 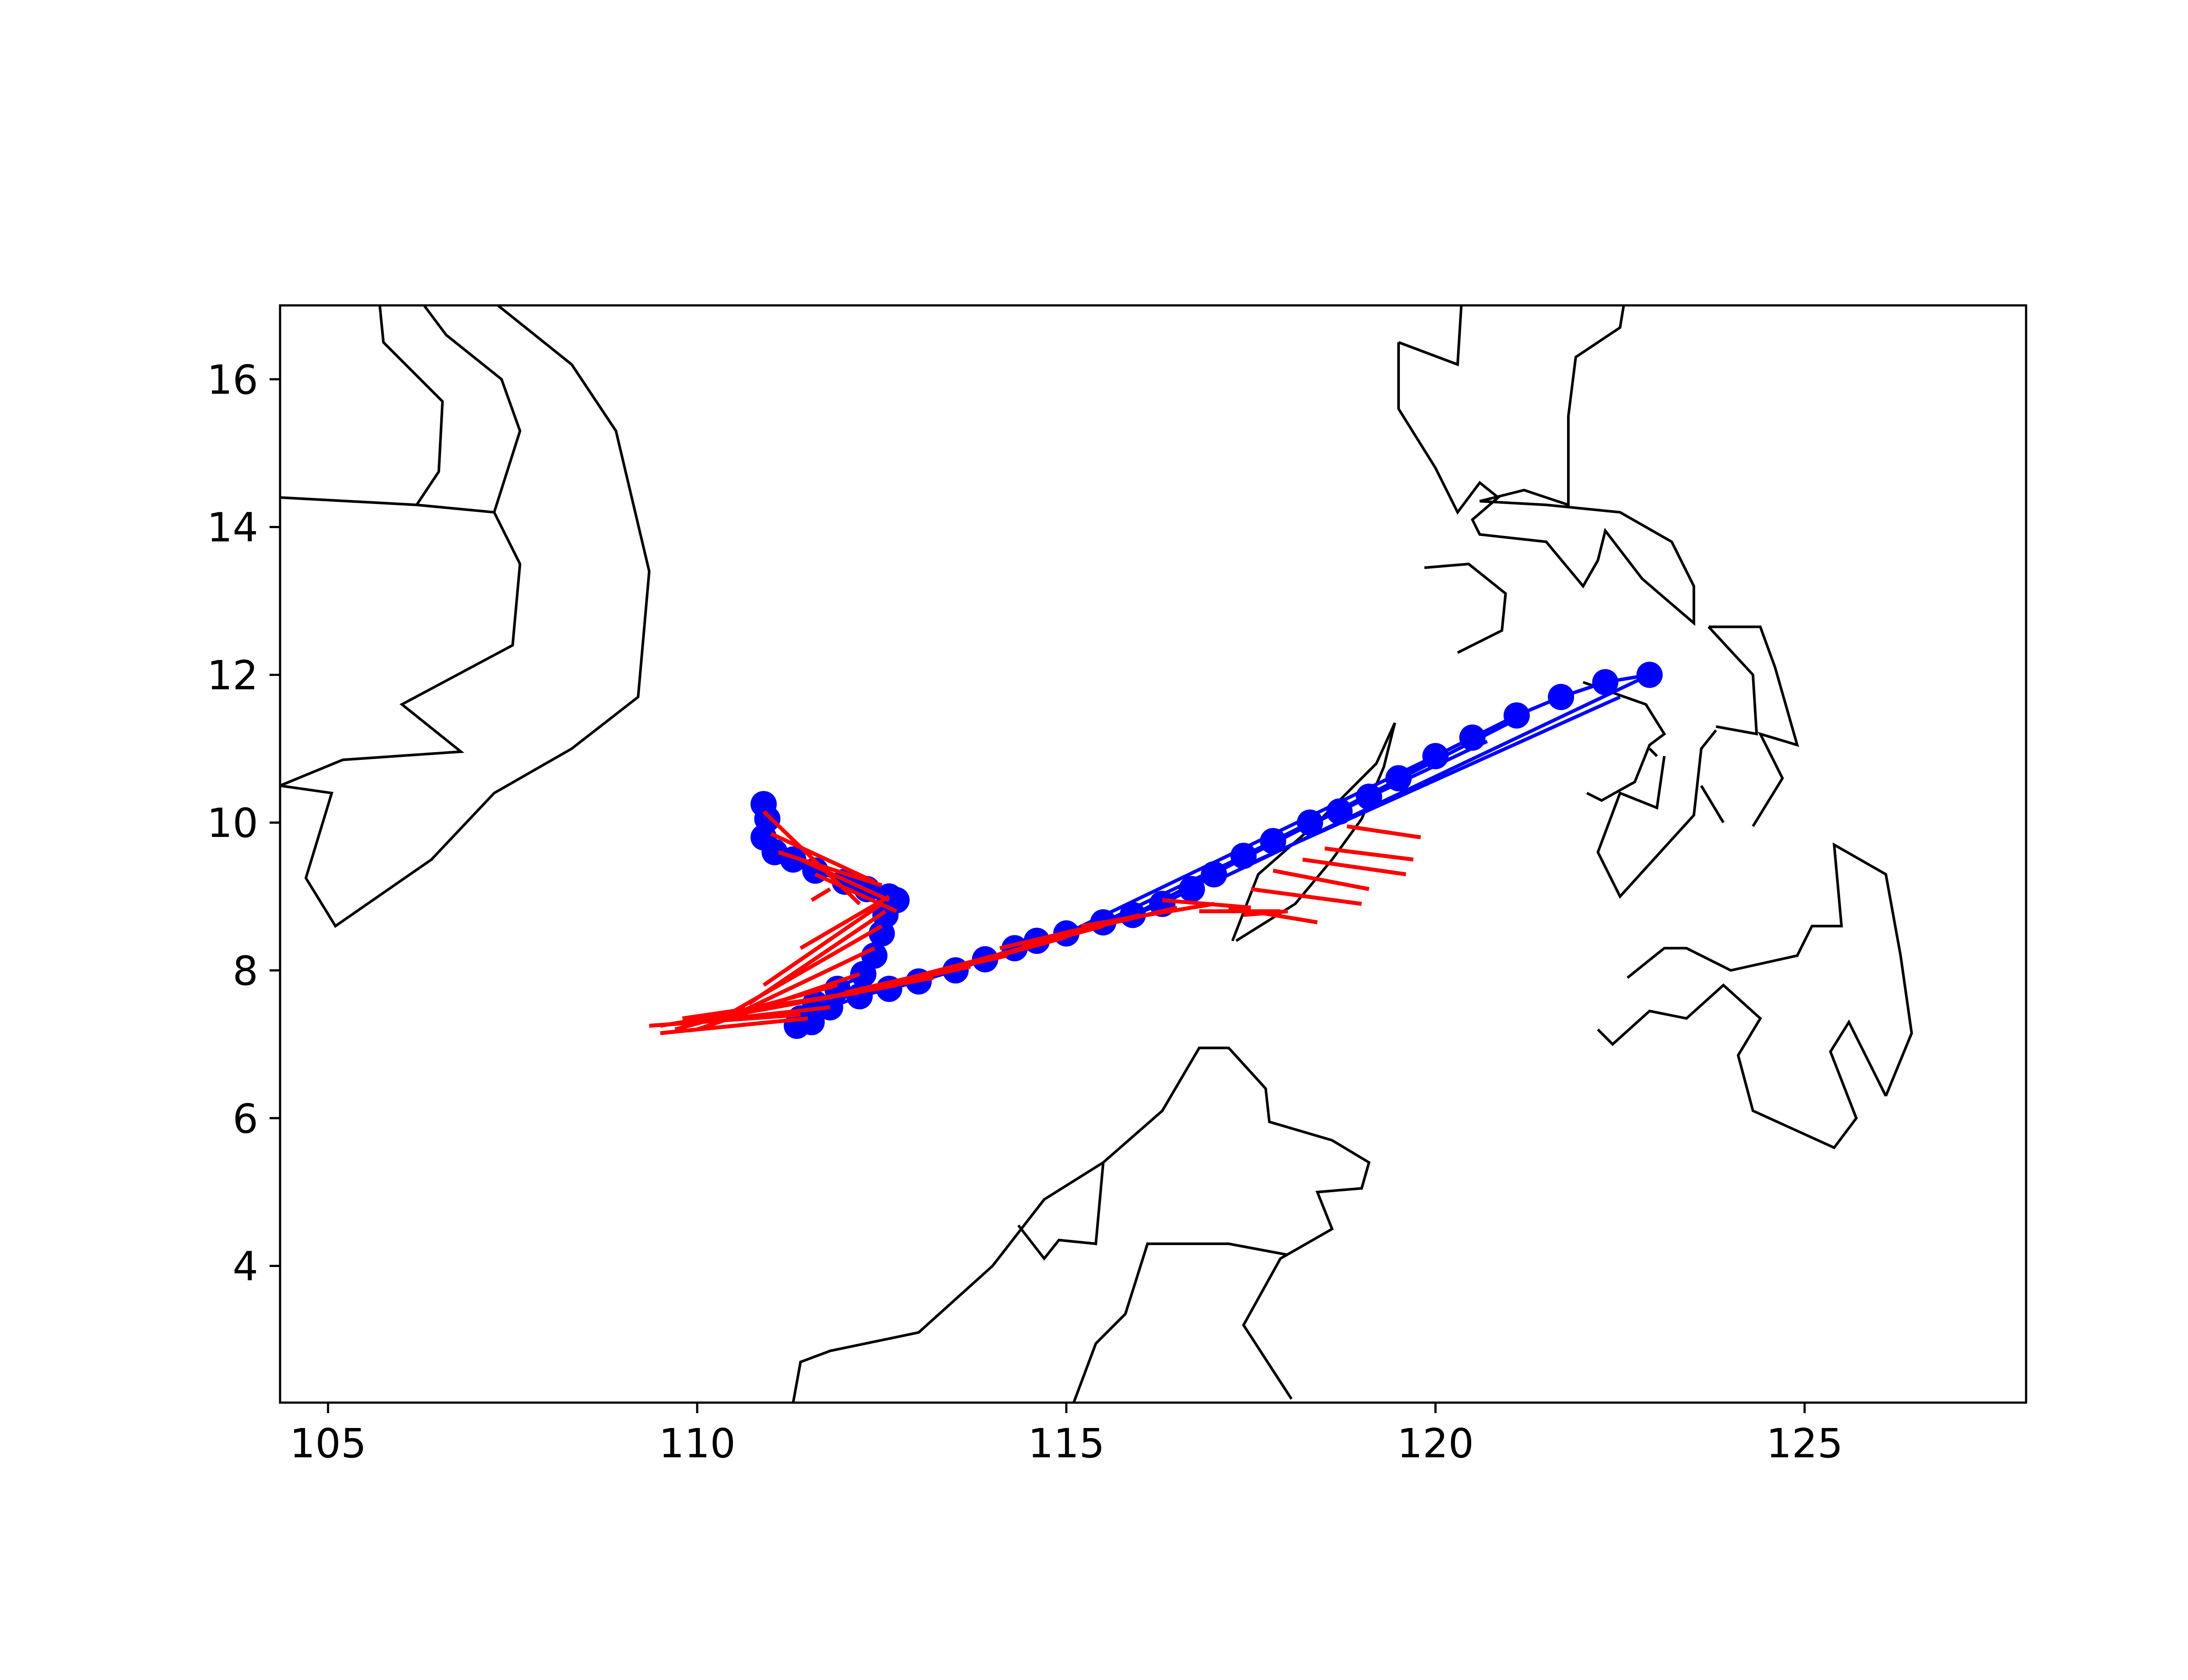 What do you see at coordinates (232, 380) in the screenshot?
I see `y-tick-label: 16` at bounding box center [232, 380].